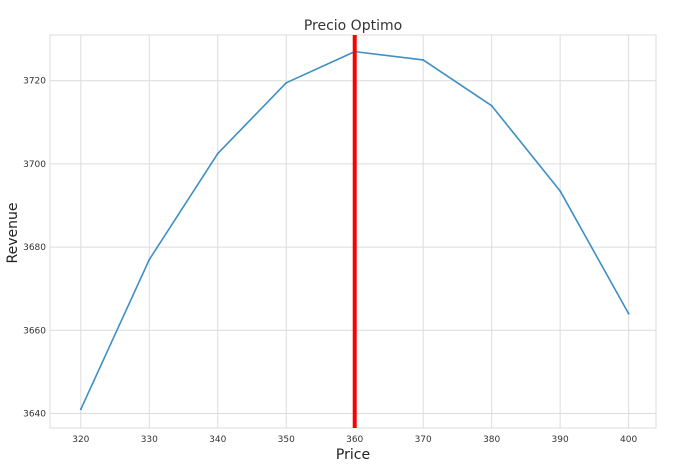  Describe the element at coordinates (34, 331) in the screenshot. I see `y-tick-label: 3660` at that location.